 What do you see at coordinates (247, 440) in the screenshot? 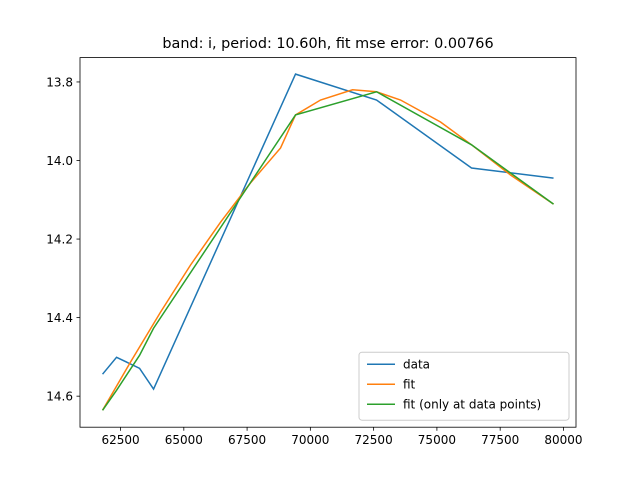
I see `x-tick-label: 67500` at bounding box center [247, 440].